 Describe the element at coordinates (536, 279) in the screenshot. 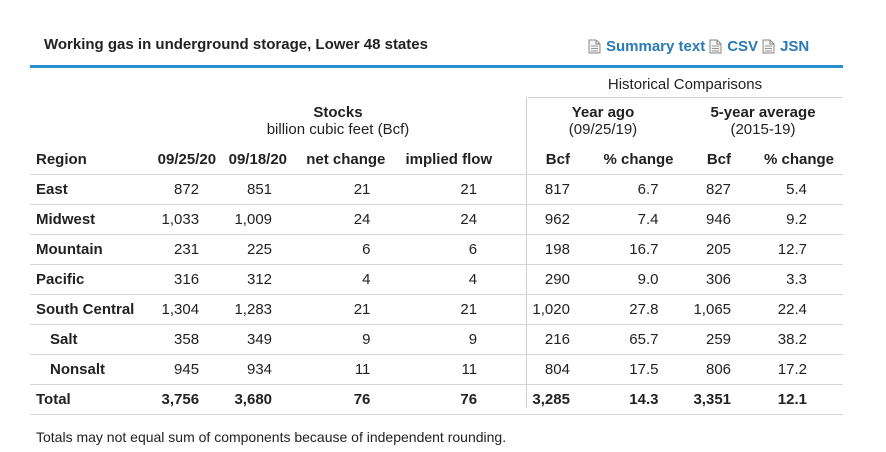

I see `value-cell: 290` at that location.